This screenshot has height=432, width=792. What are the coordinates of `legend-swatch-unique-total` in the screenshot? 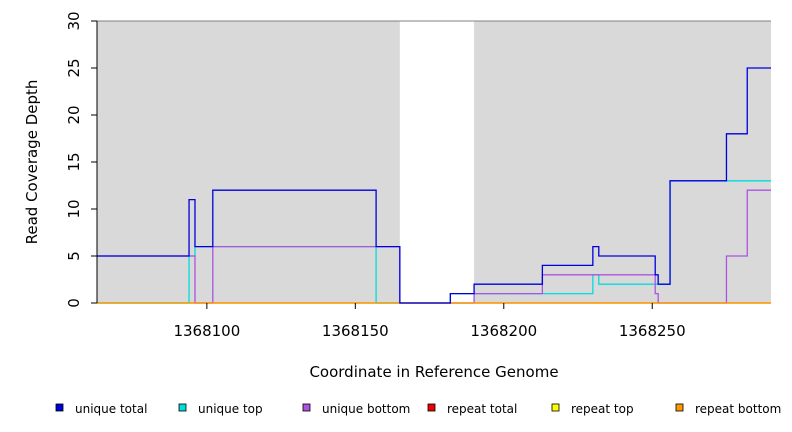 It's located at (59, 407).